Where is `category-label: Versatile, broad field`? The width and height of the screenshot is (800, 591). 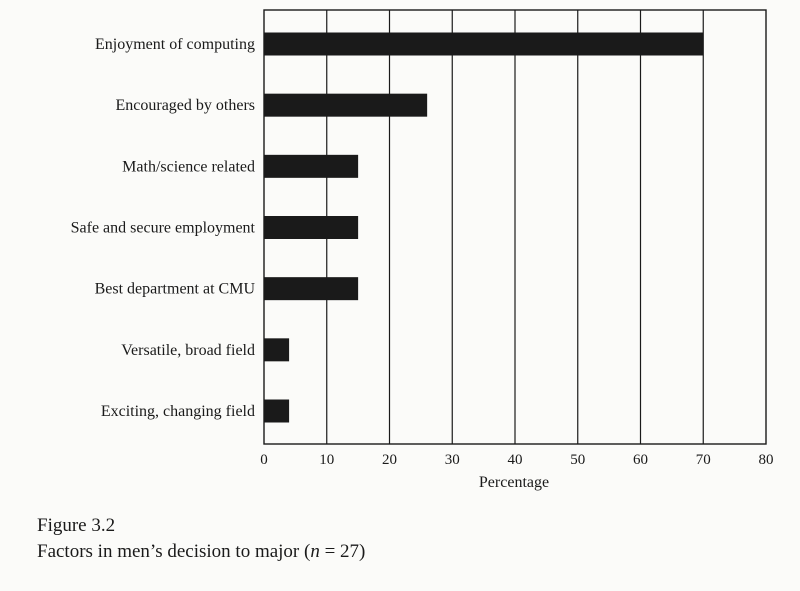
category-label: Versatile, broad field is located at coordinates (188, 350).